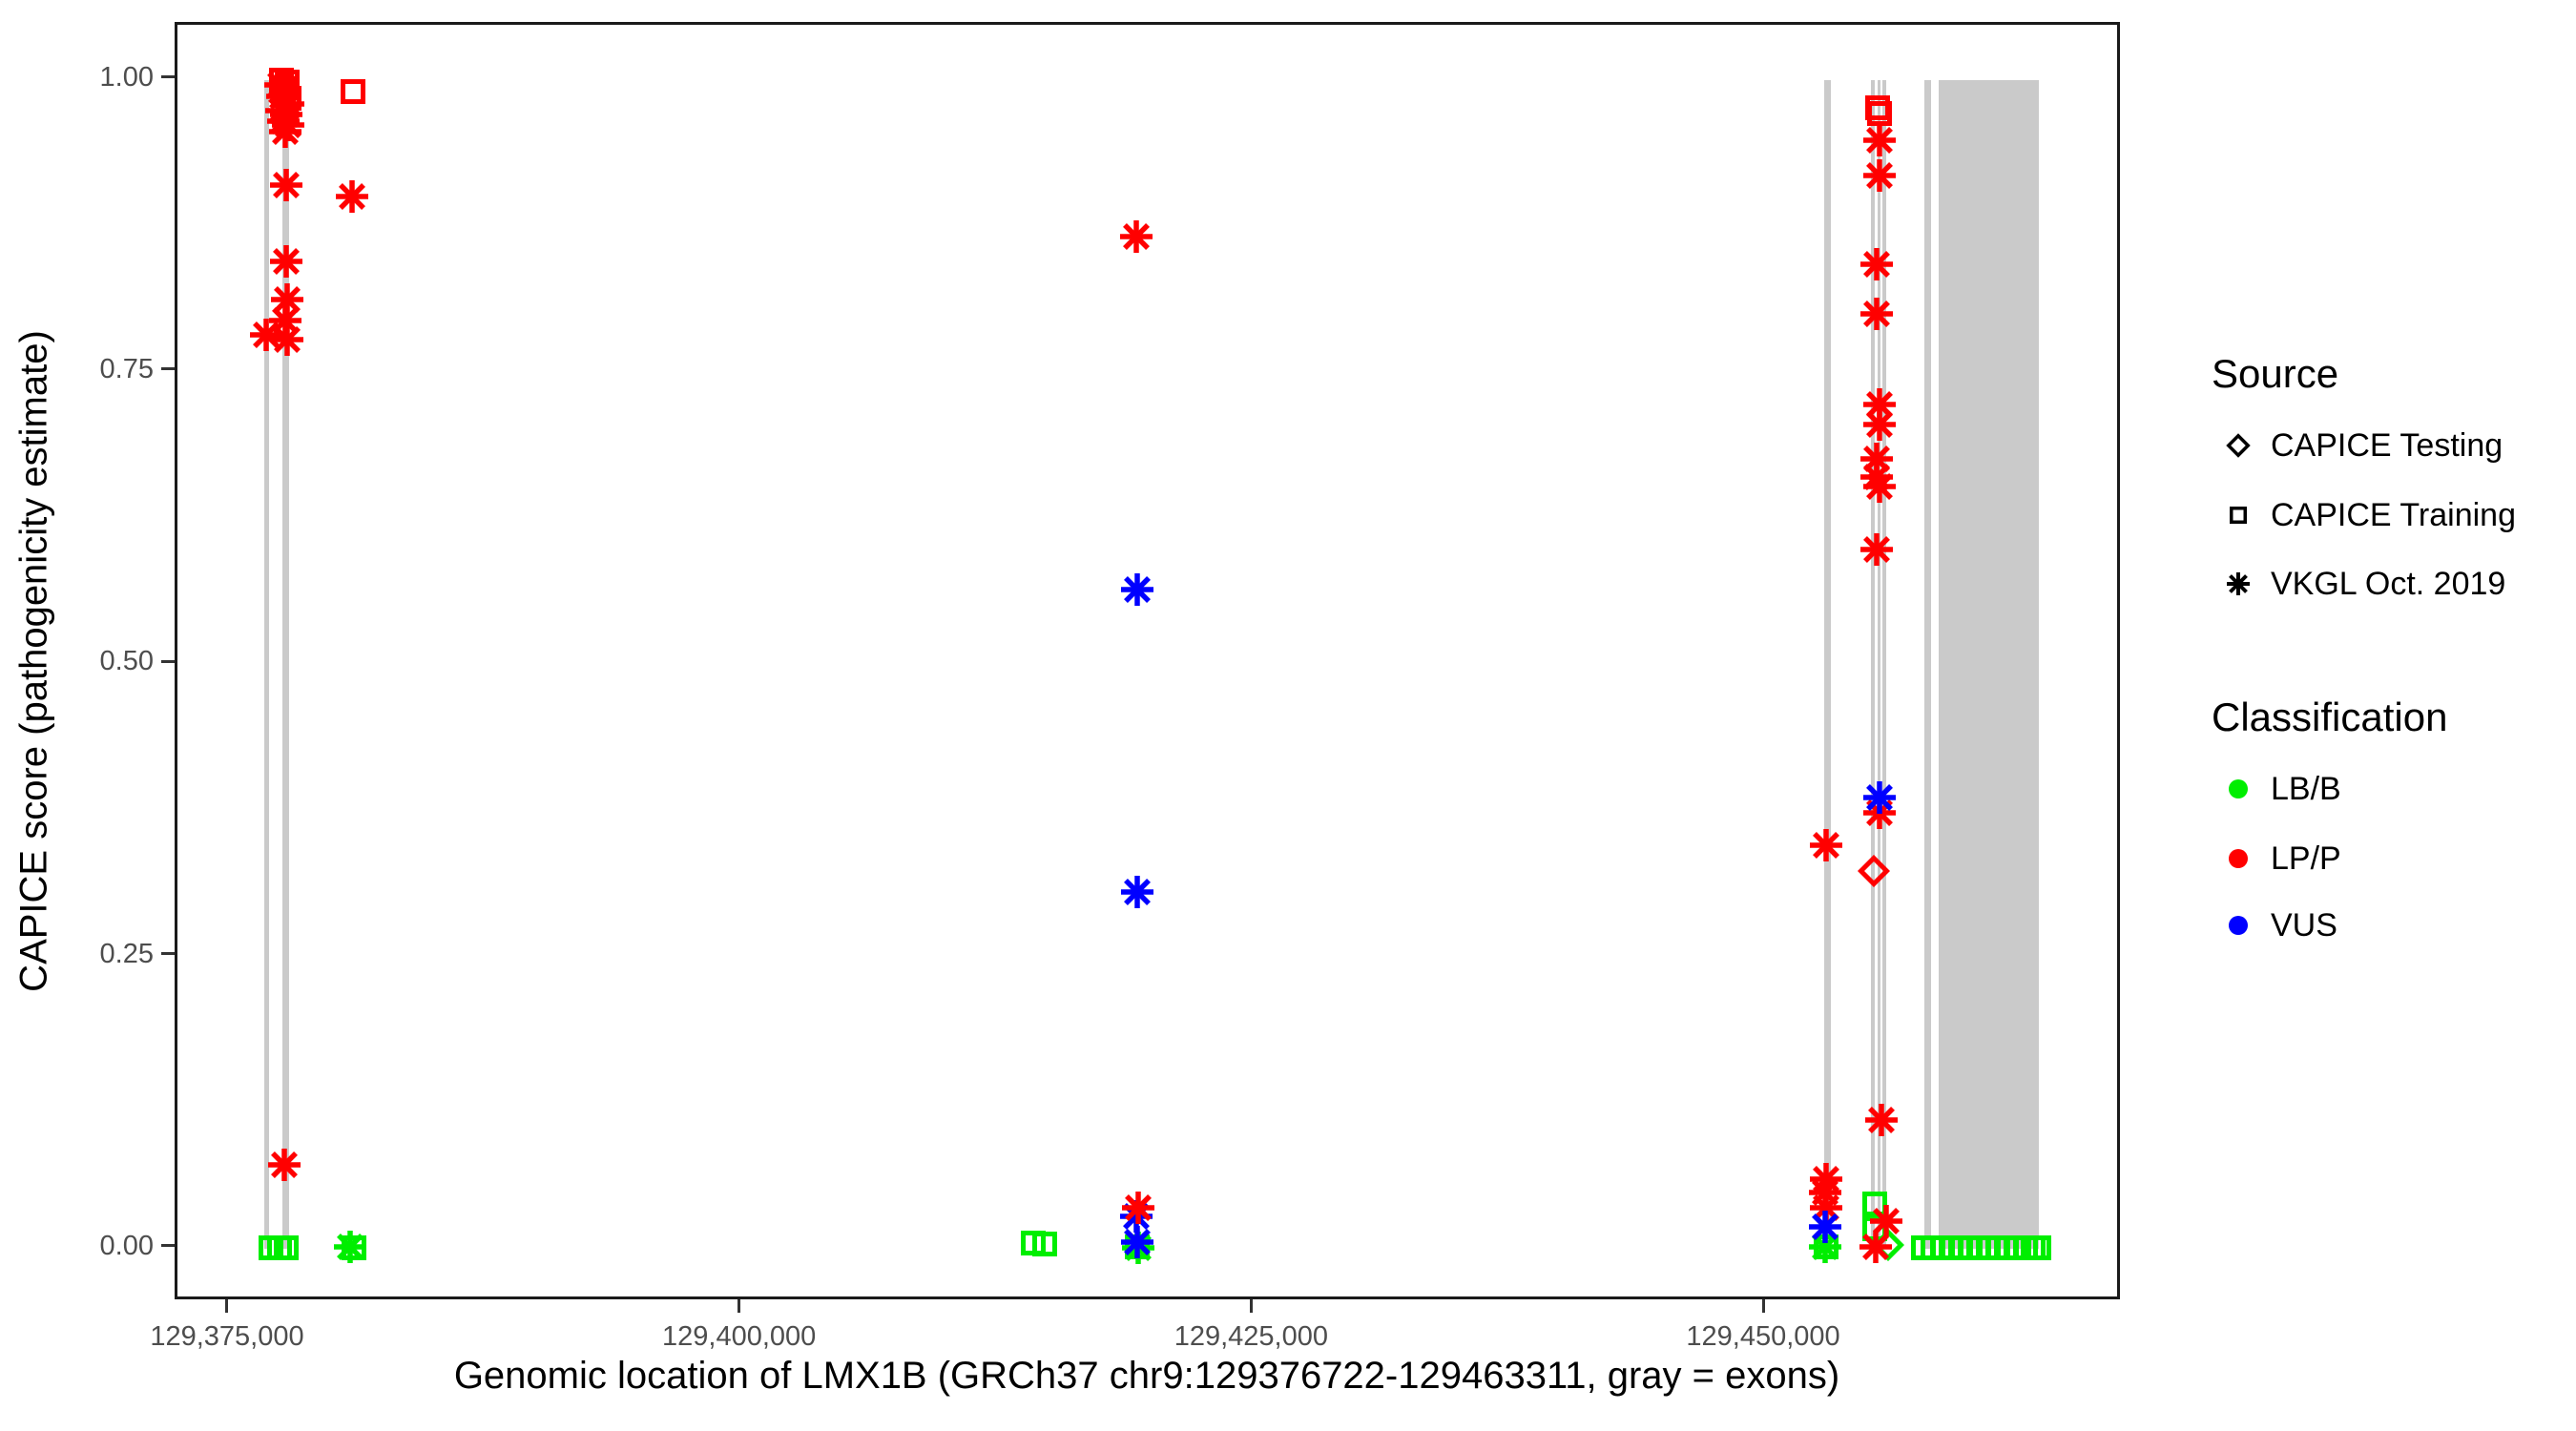 This screenshot has height=1431, width=2576. I want to click on legend-item-label: LP/P, so click(2306, 859).